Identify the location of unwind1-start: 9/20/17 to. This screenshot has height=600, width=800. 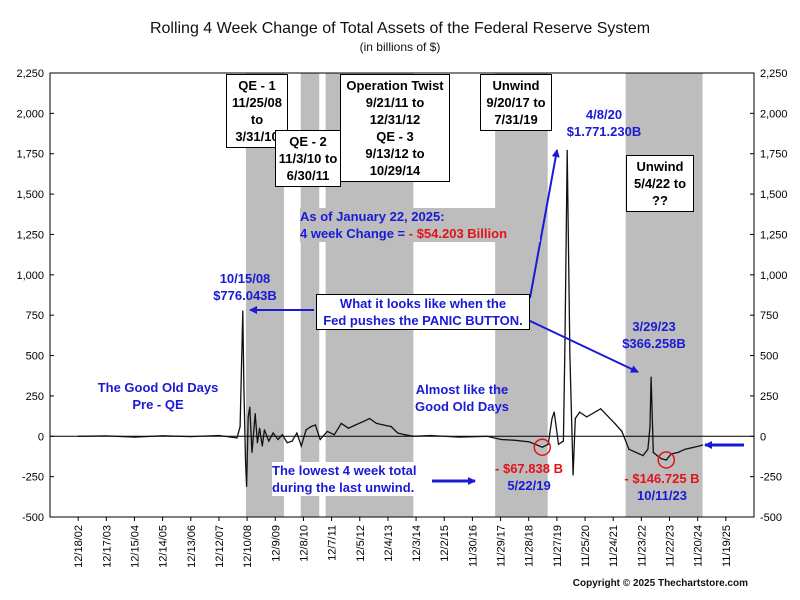
(516, 102).